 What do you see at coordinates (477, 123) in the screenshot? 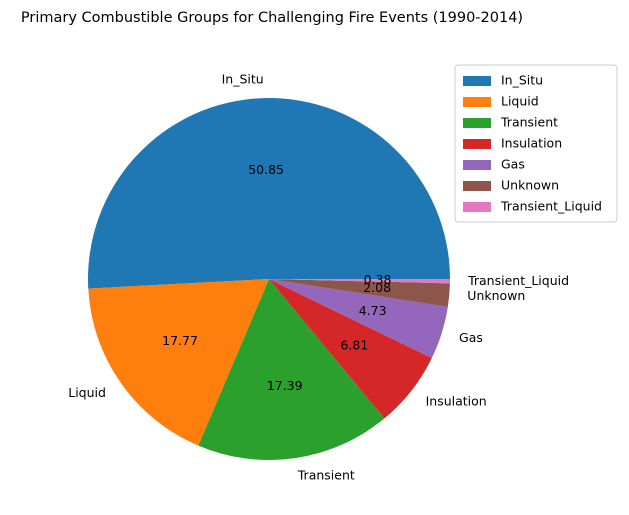
I see `legend-swatch-transient` at bounding box center [477, 123].